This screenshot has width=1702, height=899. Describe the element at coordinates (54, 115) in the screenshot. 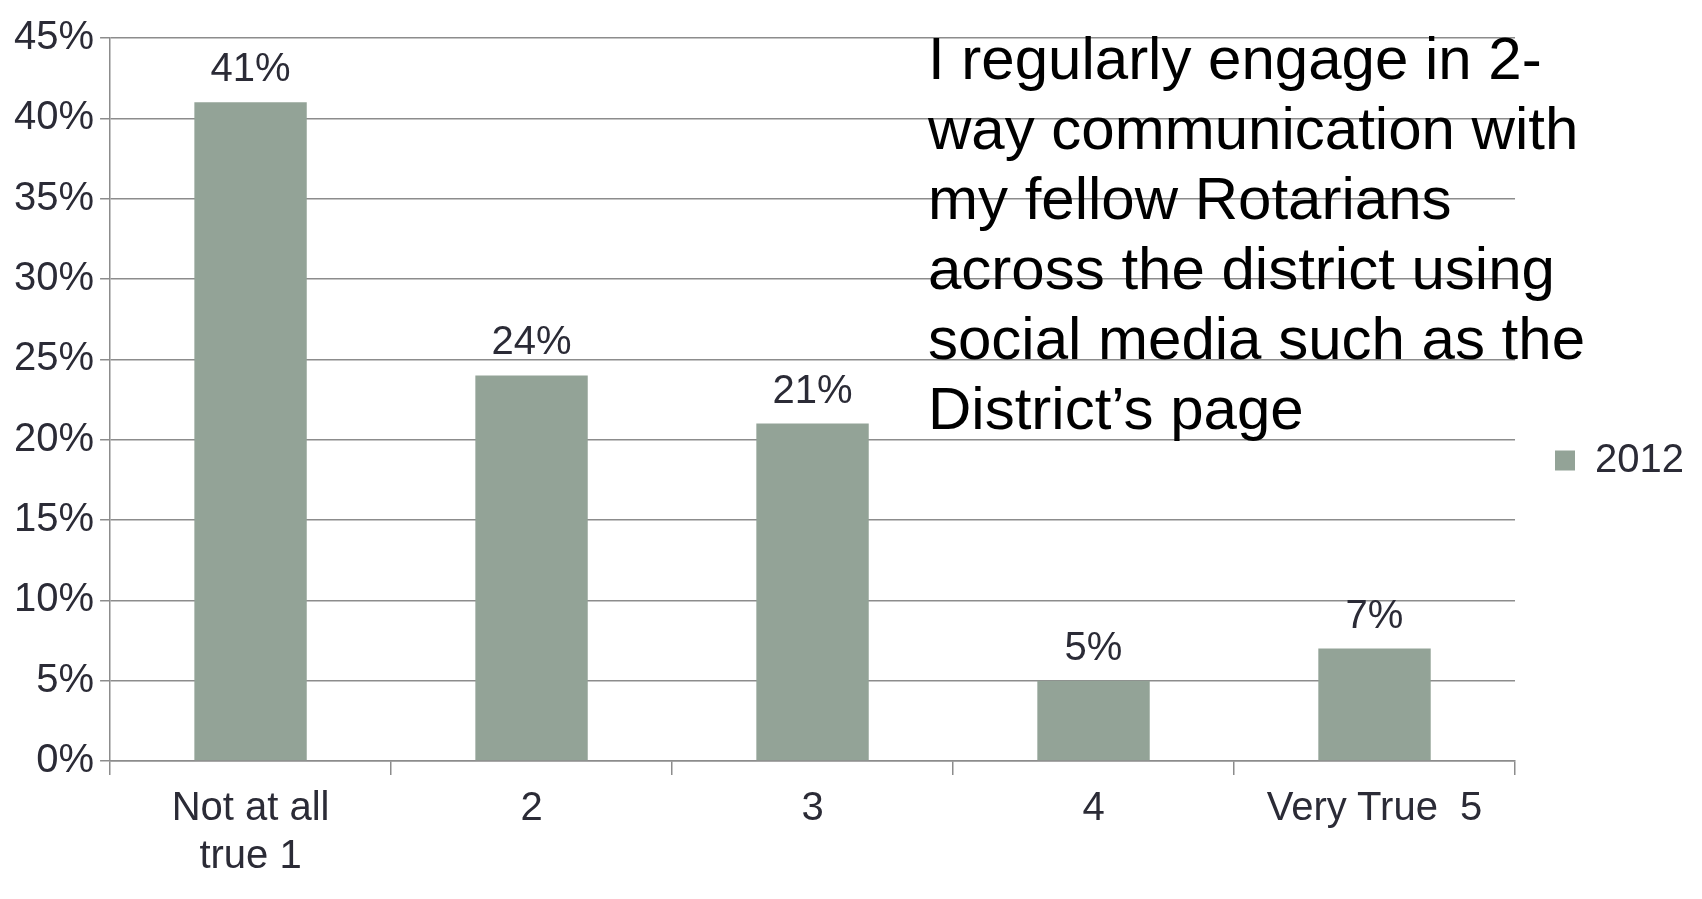

I see `y-tick-label: 40%` at that location.